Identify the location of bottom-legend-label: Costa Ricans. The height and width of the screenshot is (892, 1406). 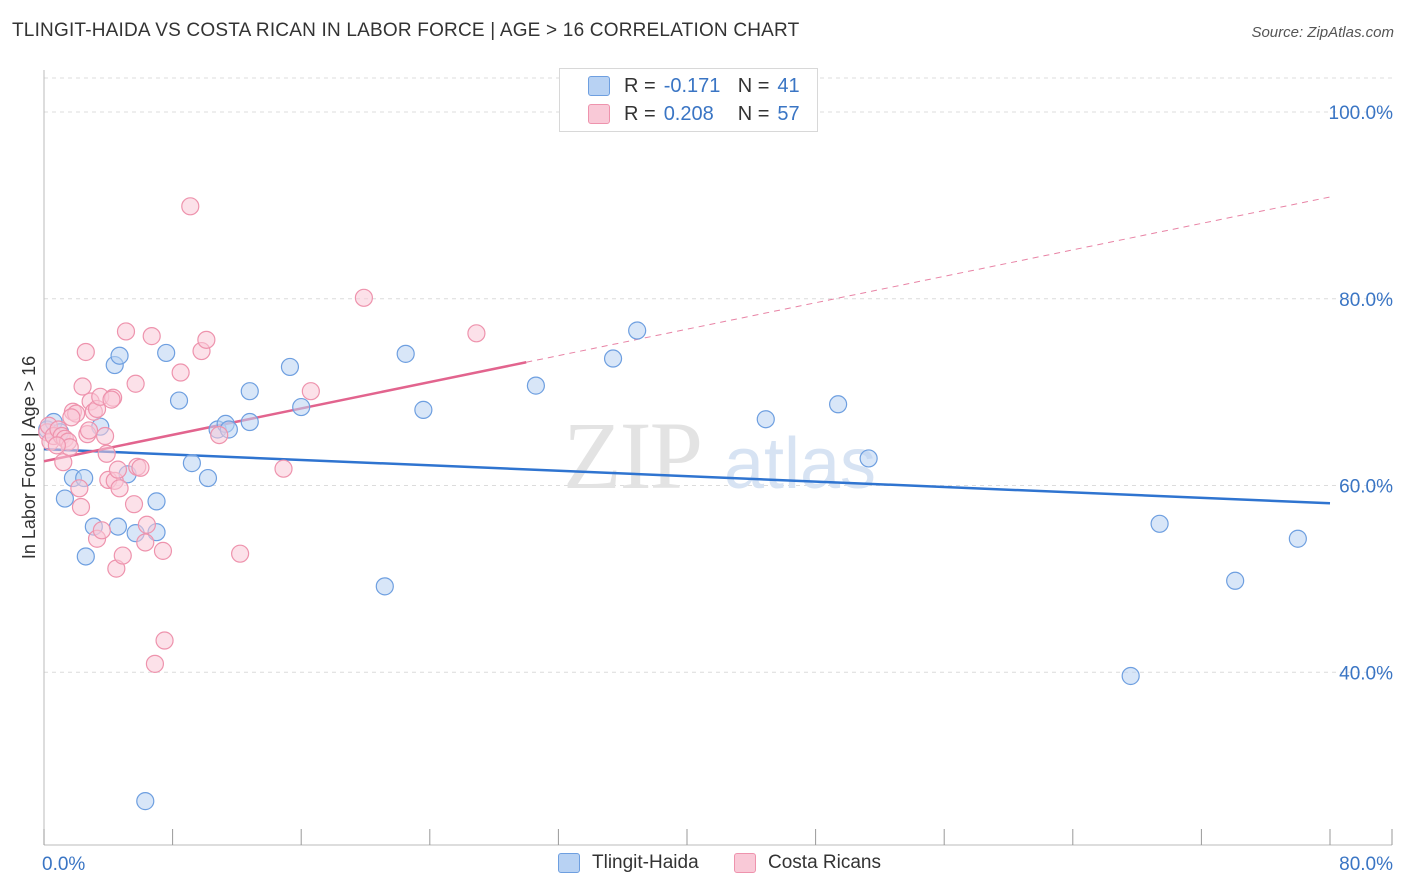
(824, 862).